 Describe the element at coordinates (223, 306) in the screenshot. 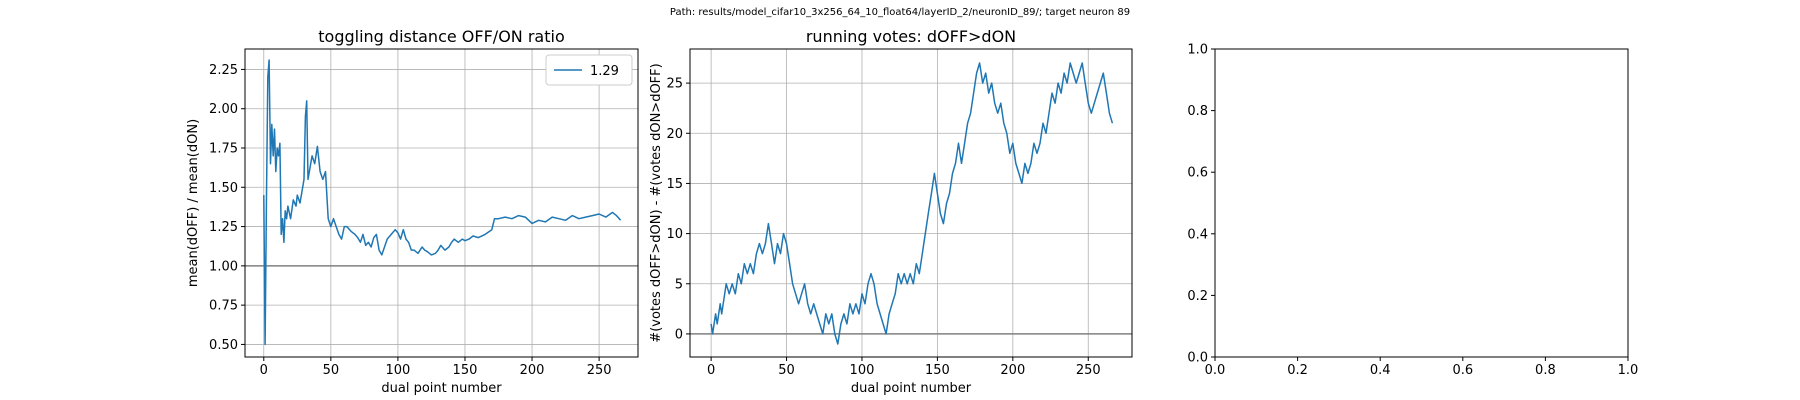

I see `y-tick-label: 0.75` at that location.